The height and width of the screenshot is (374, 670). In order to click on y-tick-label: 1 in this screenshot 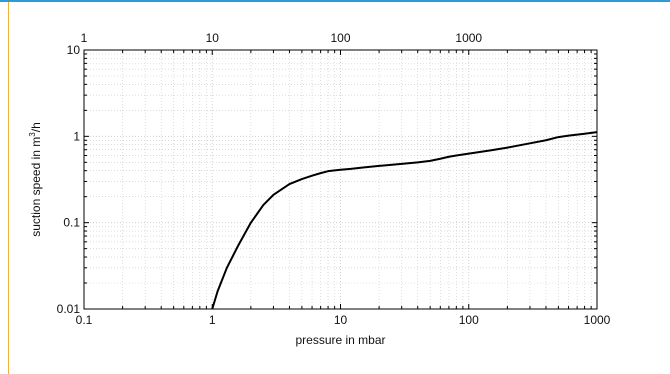, I will do `click(76, 136)`.